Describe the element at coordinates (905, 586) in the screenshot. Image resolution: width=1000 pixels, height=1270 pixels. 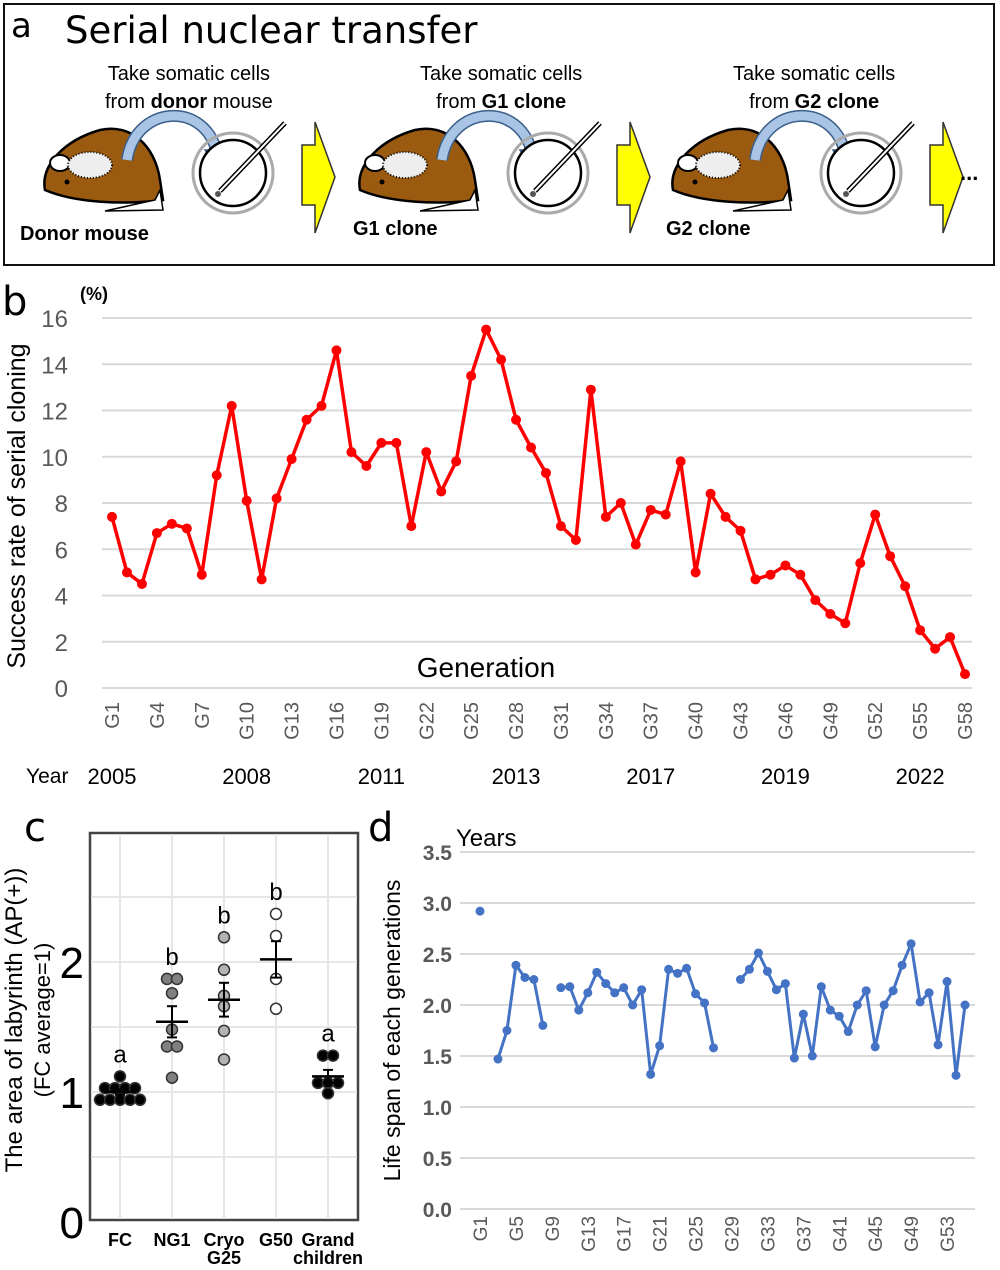
I see `data-point-G54` at that location.